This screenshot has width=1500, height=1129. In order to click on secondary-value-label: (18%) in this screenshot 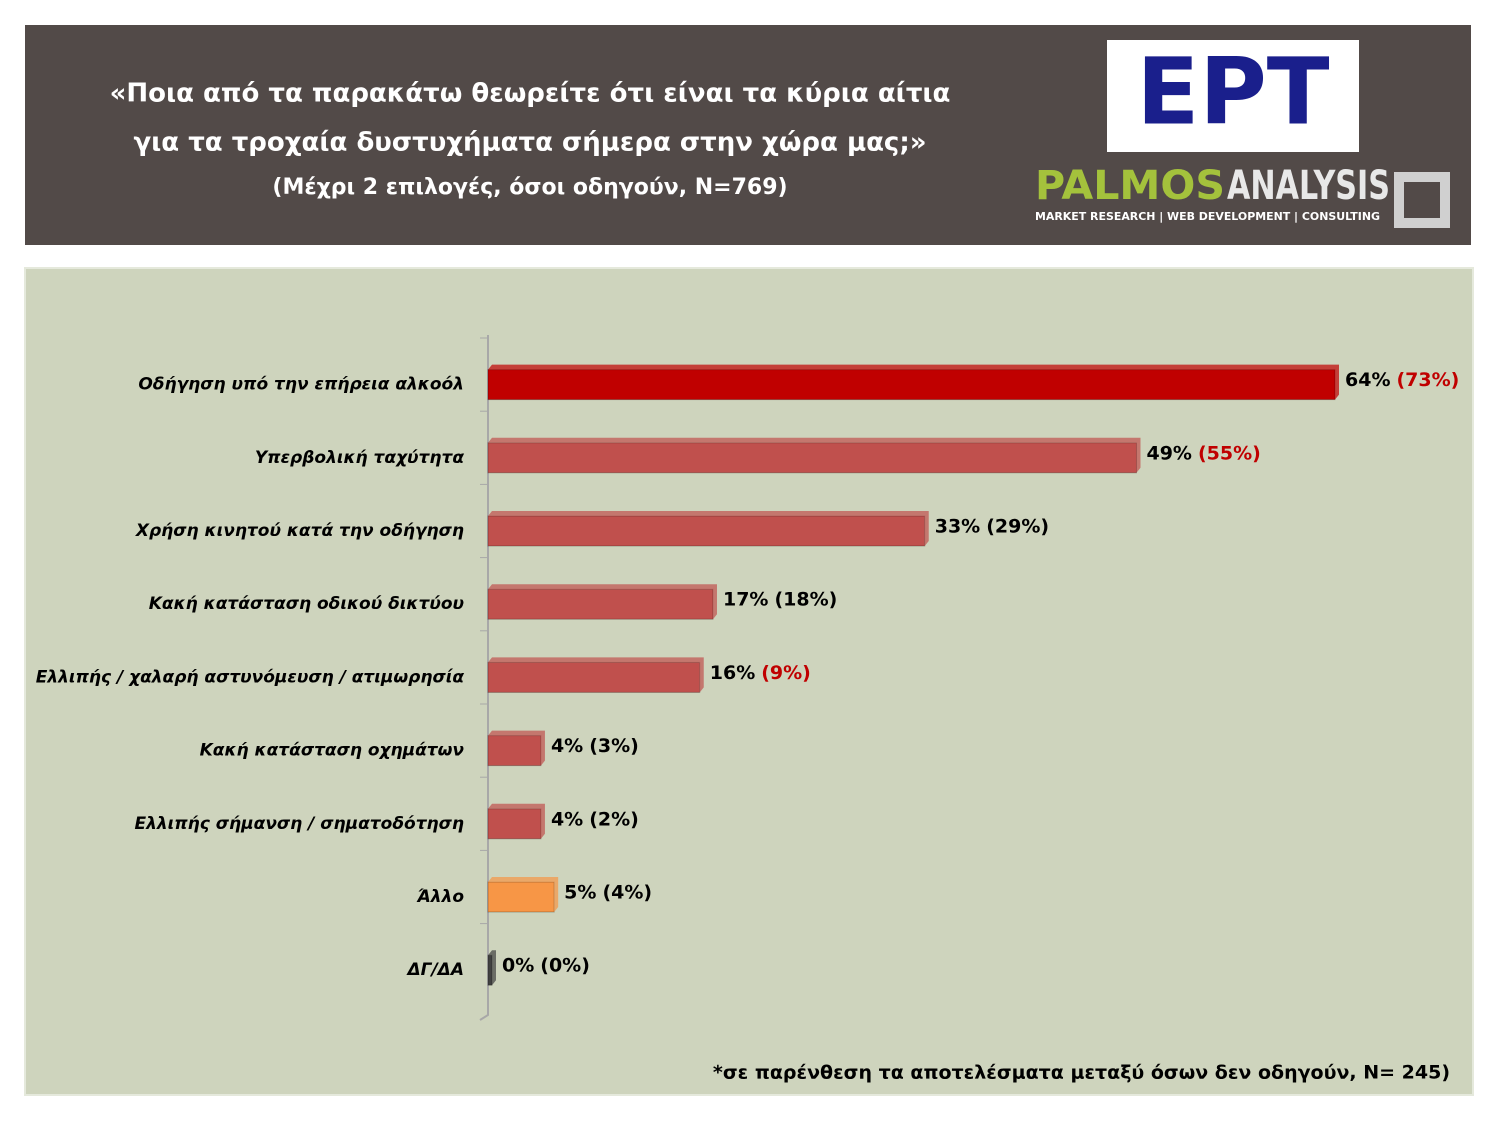, I will do `click(805, 600)`.